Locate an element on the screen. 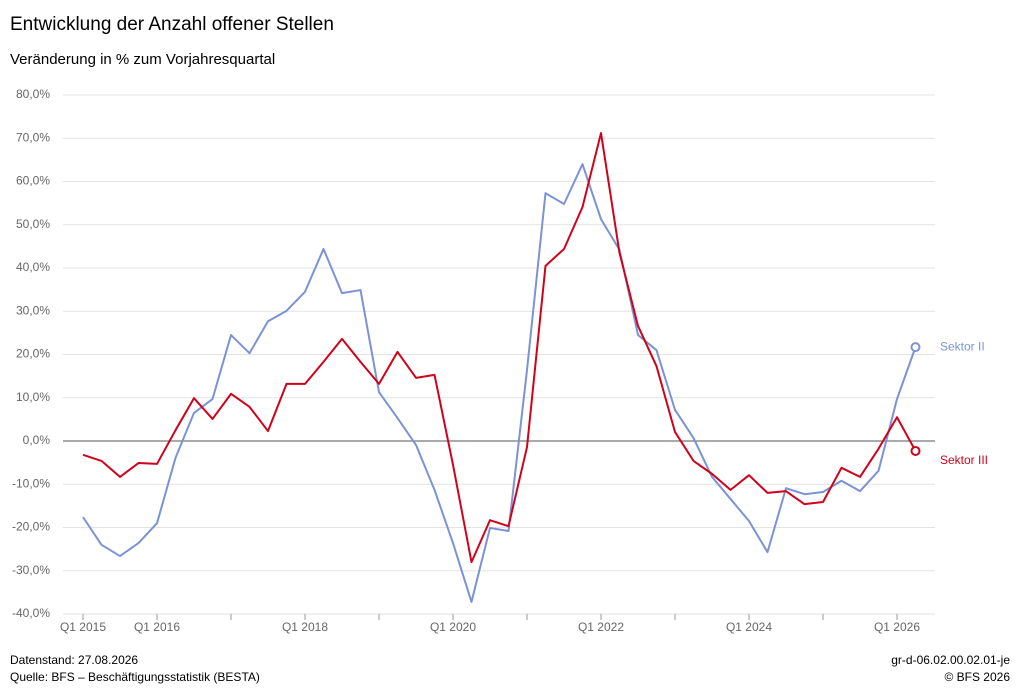 The width and height of the screenshot is (1022, 698). y-tick-label: 40,0% is located at coordinates (33, 267).